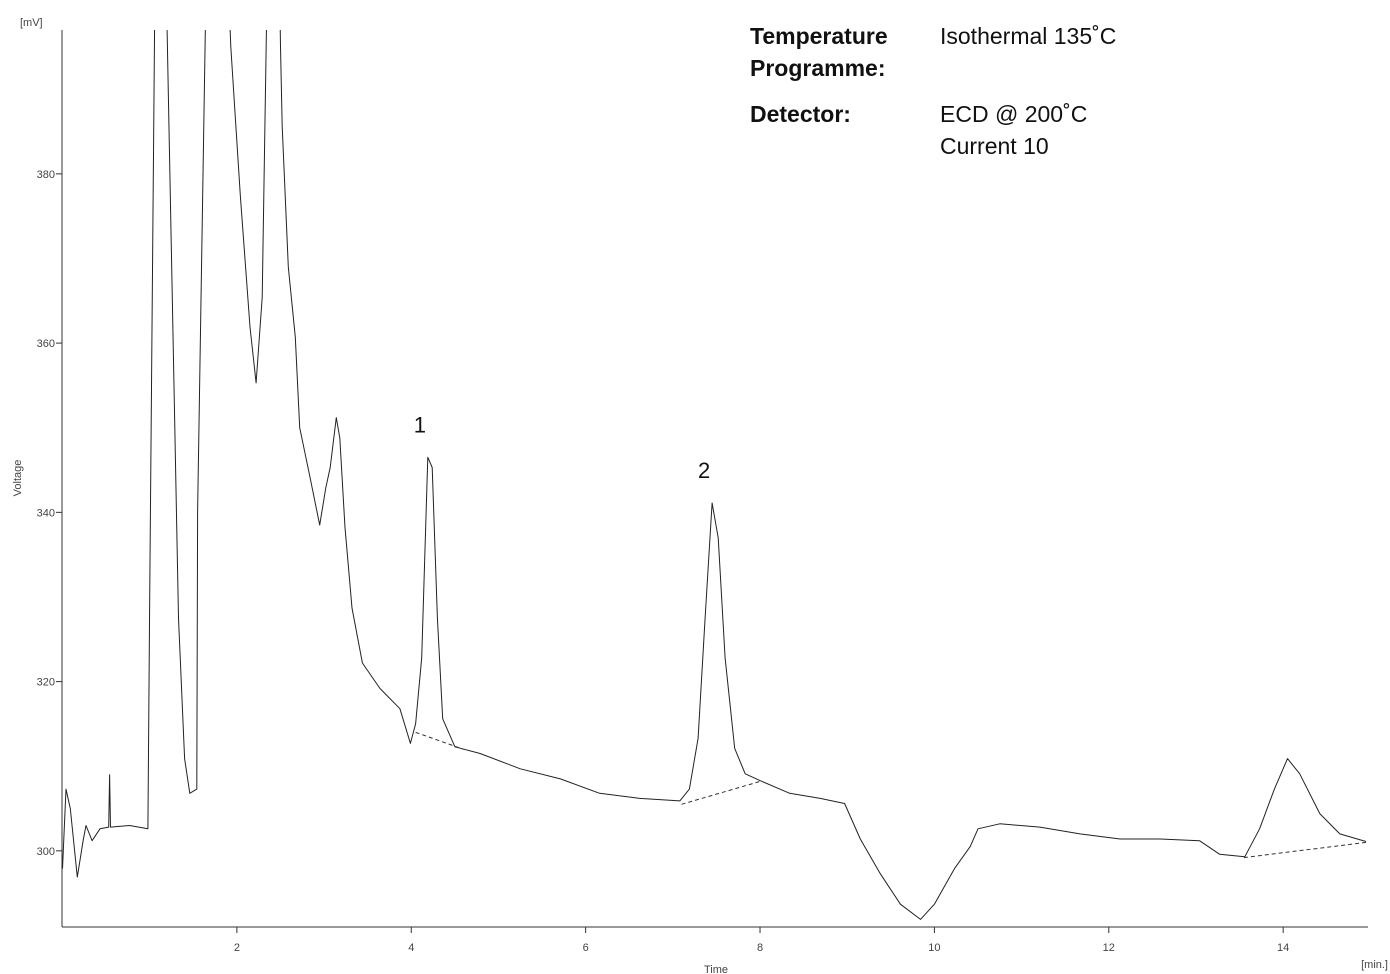 Image resolution: width=1390 pixels, height=974 pixels. Describe the element at coordinates (411, 948) in the screenshot. I see `x-tick-label: 4` at that location.